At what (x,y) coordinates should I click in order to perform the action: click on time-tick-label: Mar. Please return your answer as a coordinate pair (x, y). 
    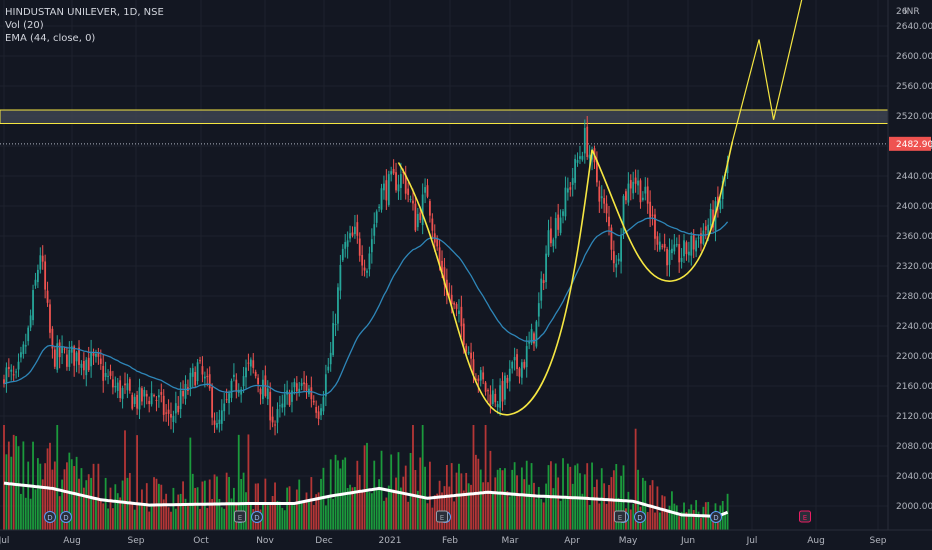
    Looking at the image, I should click on (510, 541).